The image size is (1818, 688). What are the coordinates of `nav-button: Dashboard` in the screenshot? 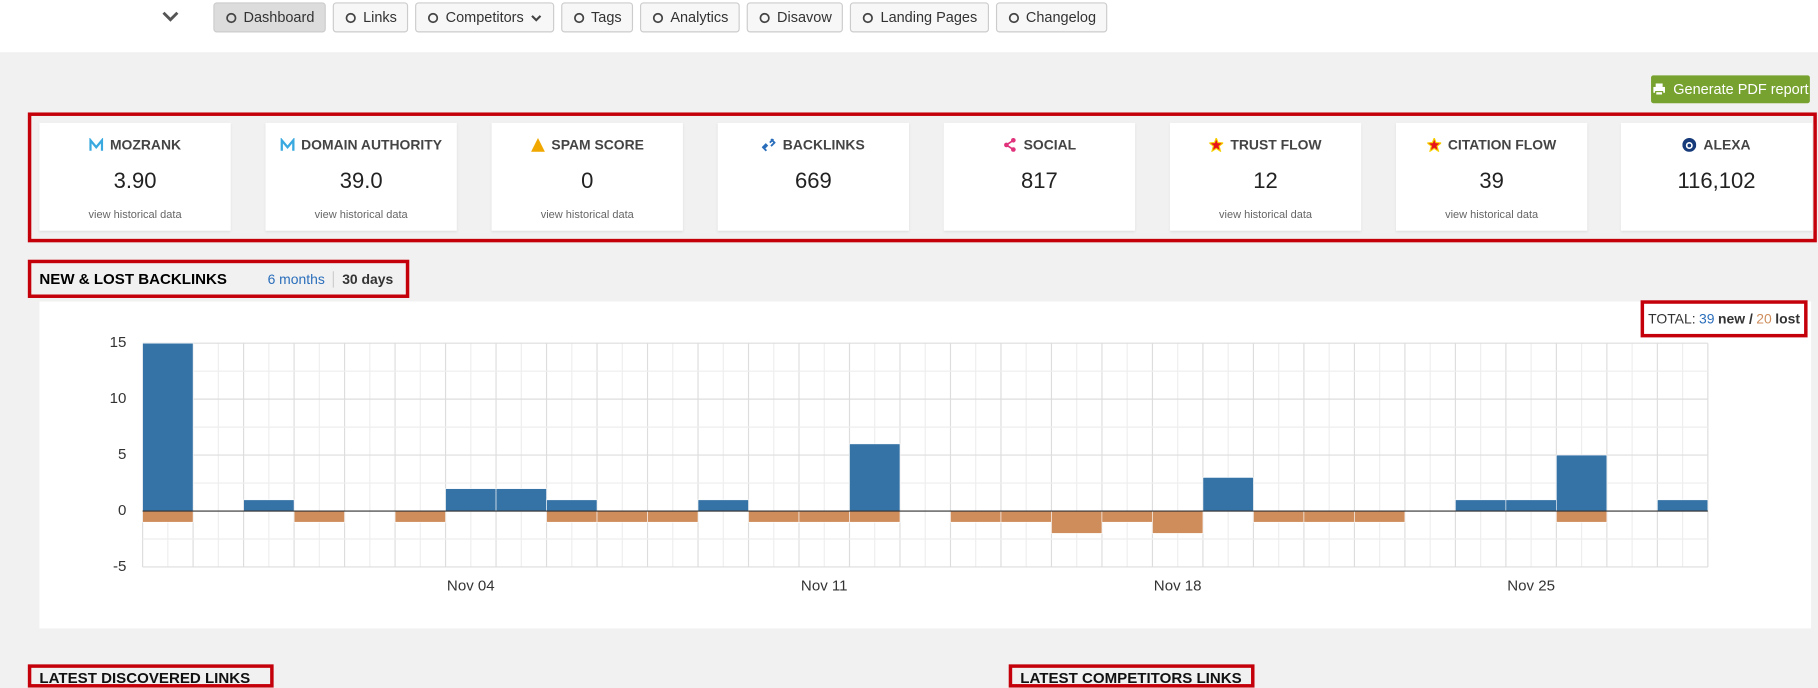 It's located at (269, 17).